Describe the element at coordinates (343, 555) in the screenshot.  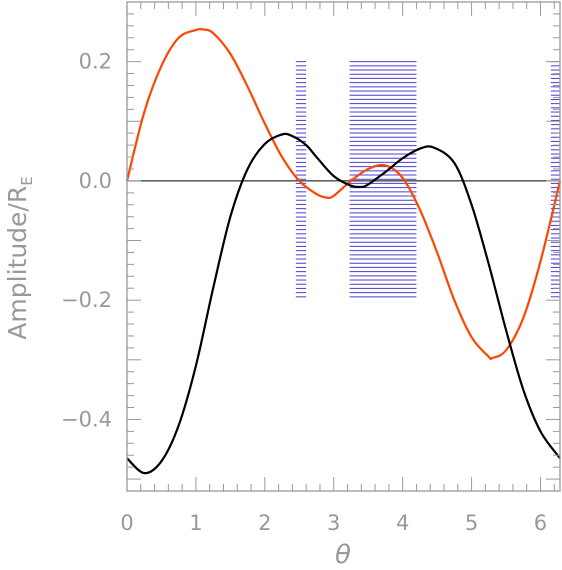
I see `x-axis-title: θ` at that location.